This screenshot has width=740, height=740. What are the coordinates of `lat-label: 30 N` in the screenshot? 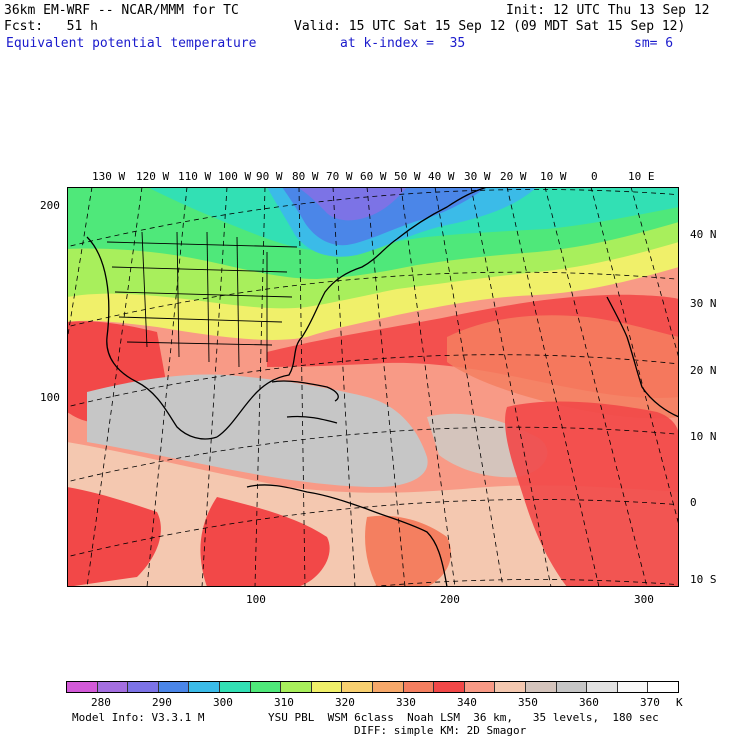 It's located at (703, 303).